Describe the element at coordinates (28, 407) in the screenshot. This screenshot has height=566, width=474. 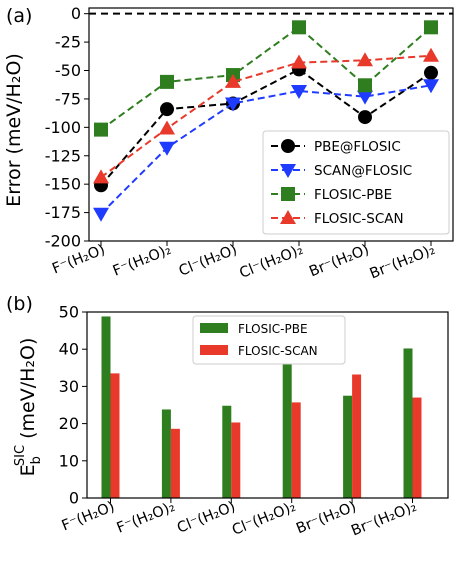
I see `panel-b-ylabel: EbSIC (meV/H₂O)` at that location.